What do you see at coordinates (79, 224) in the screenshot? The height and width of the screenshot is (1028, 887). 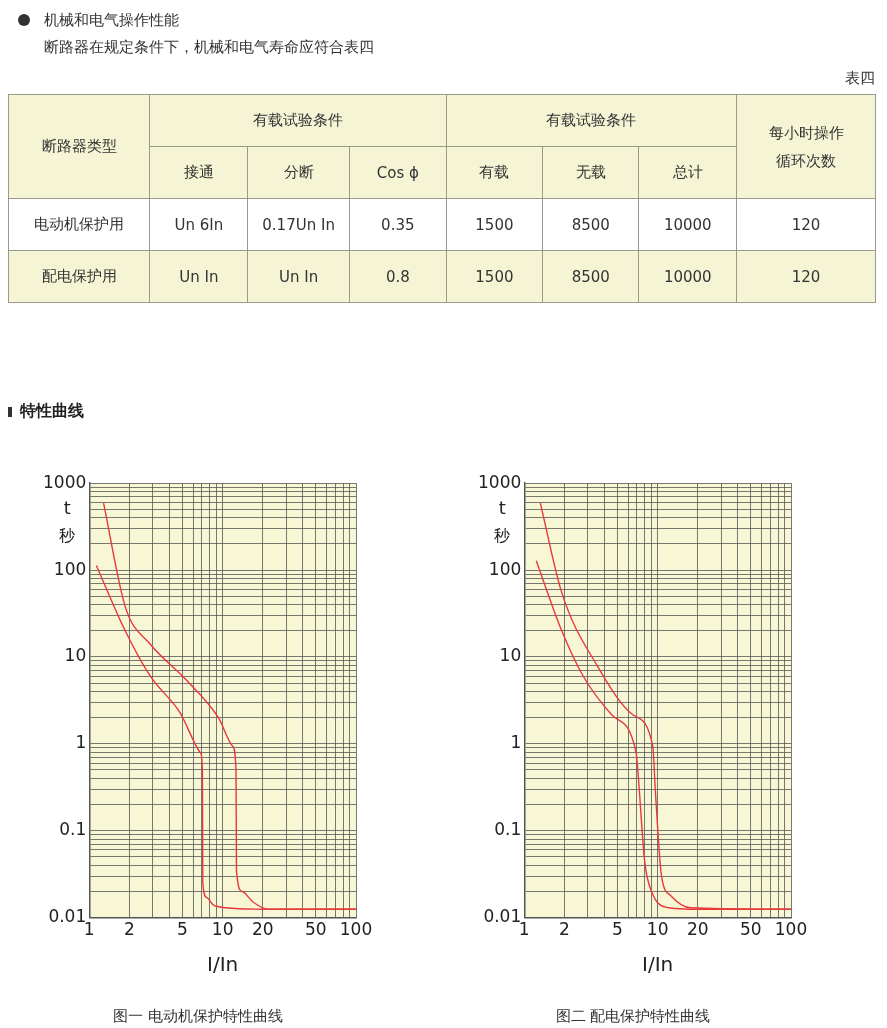 I see `text: 电动机保护用` at bounding box center [79, 224].